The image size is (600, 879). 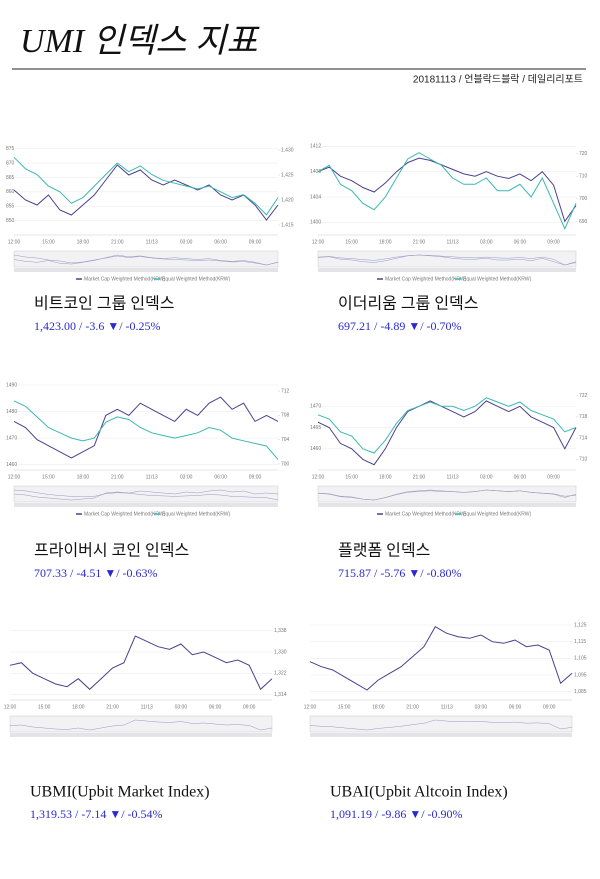 I want to click on y2-tick-label: 708, so click(x=285, y=416).